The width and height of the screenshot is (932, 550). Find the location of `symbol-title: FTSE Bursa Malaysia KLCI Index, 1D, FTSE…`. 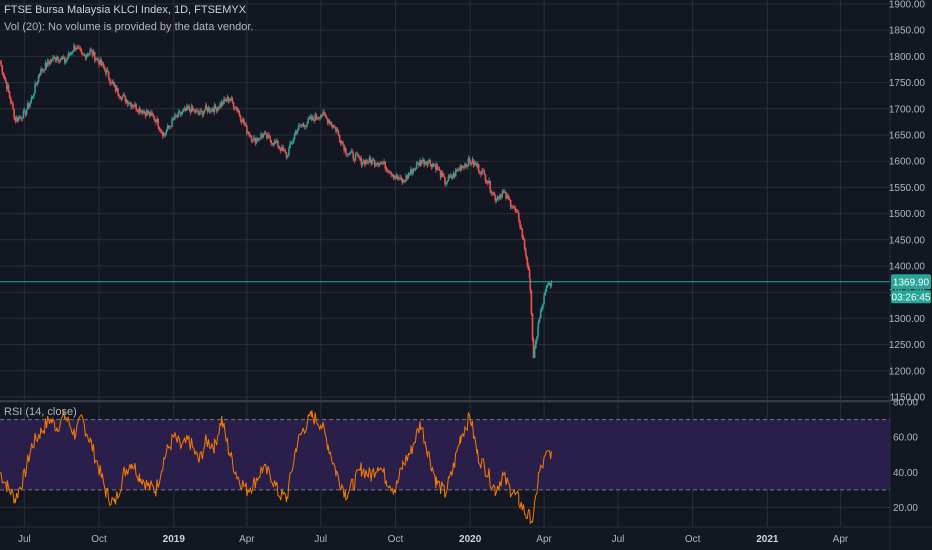

symbol-title: FTSE Bursa Malaysia KLCI Index, 1D, FTSE… is located at coordinates (125, 10).